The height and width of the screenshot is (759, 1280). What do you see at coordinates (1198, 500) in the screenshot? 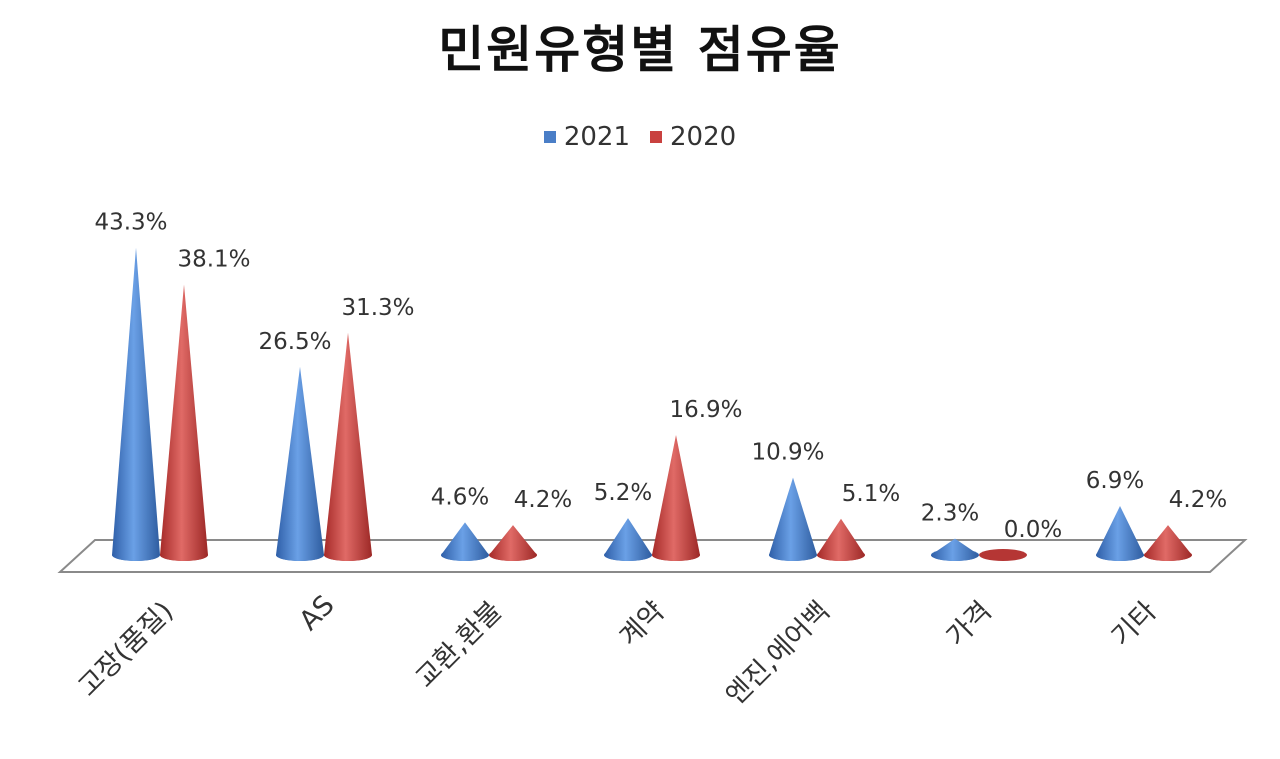
I see `value-label-2020-6: 4.2%` at bounding box center [1198, 500].